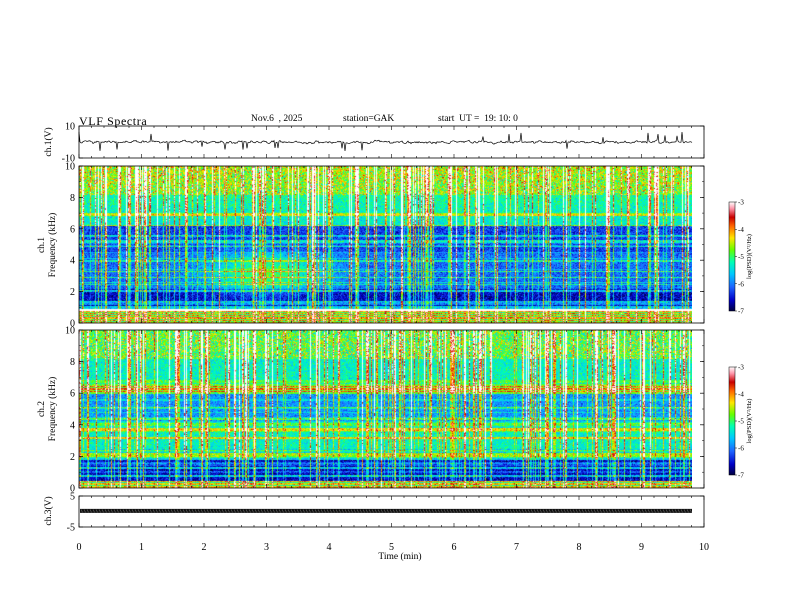  I want to click on ch3-waveform-texture, so click(386, 511).